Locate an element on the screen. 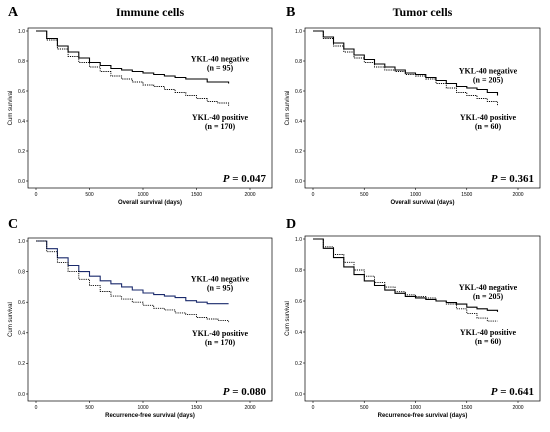  p-value-label: P = 0.361 is located at coordinates (512, 179).